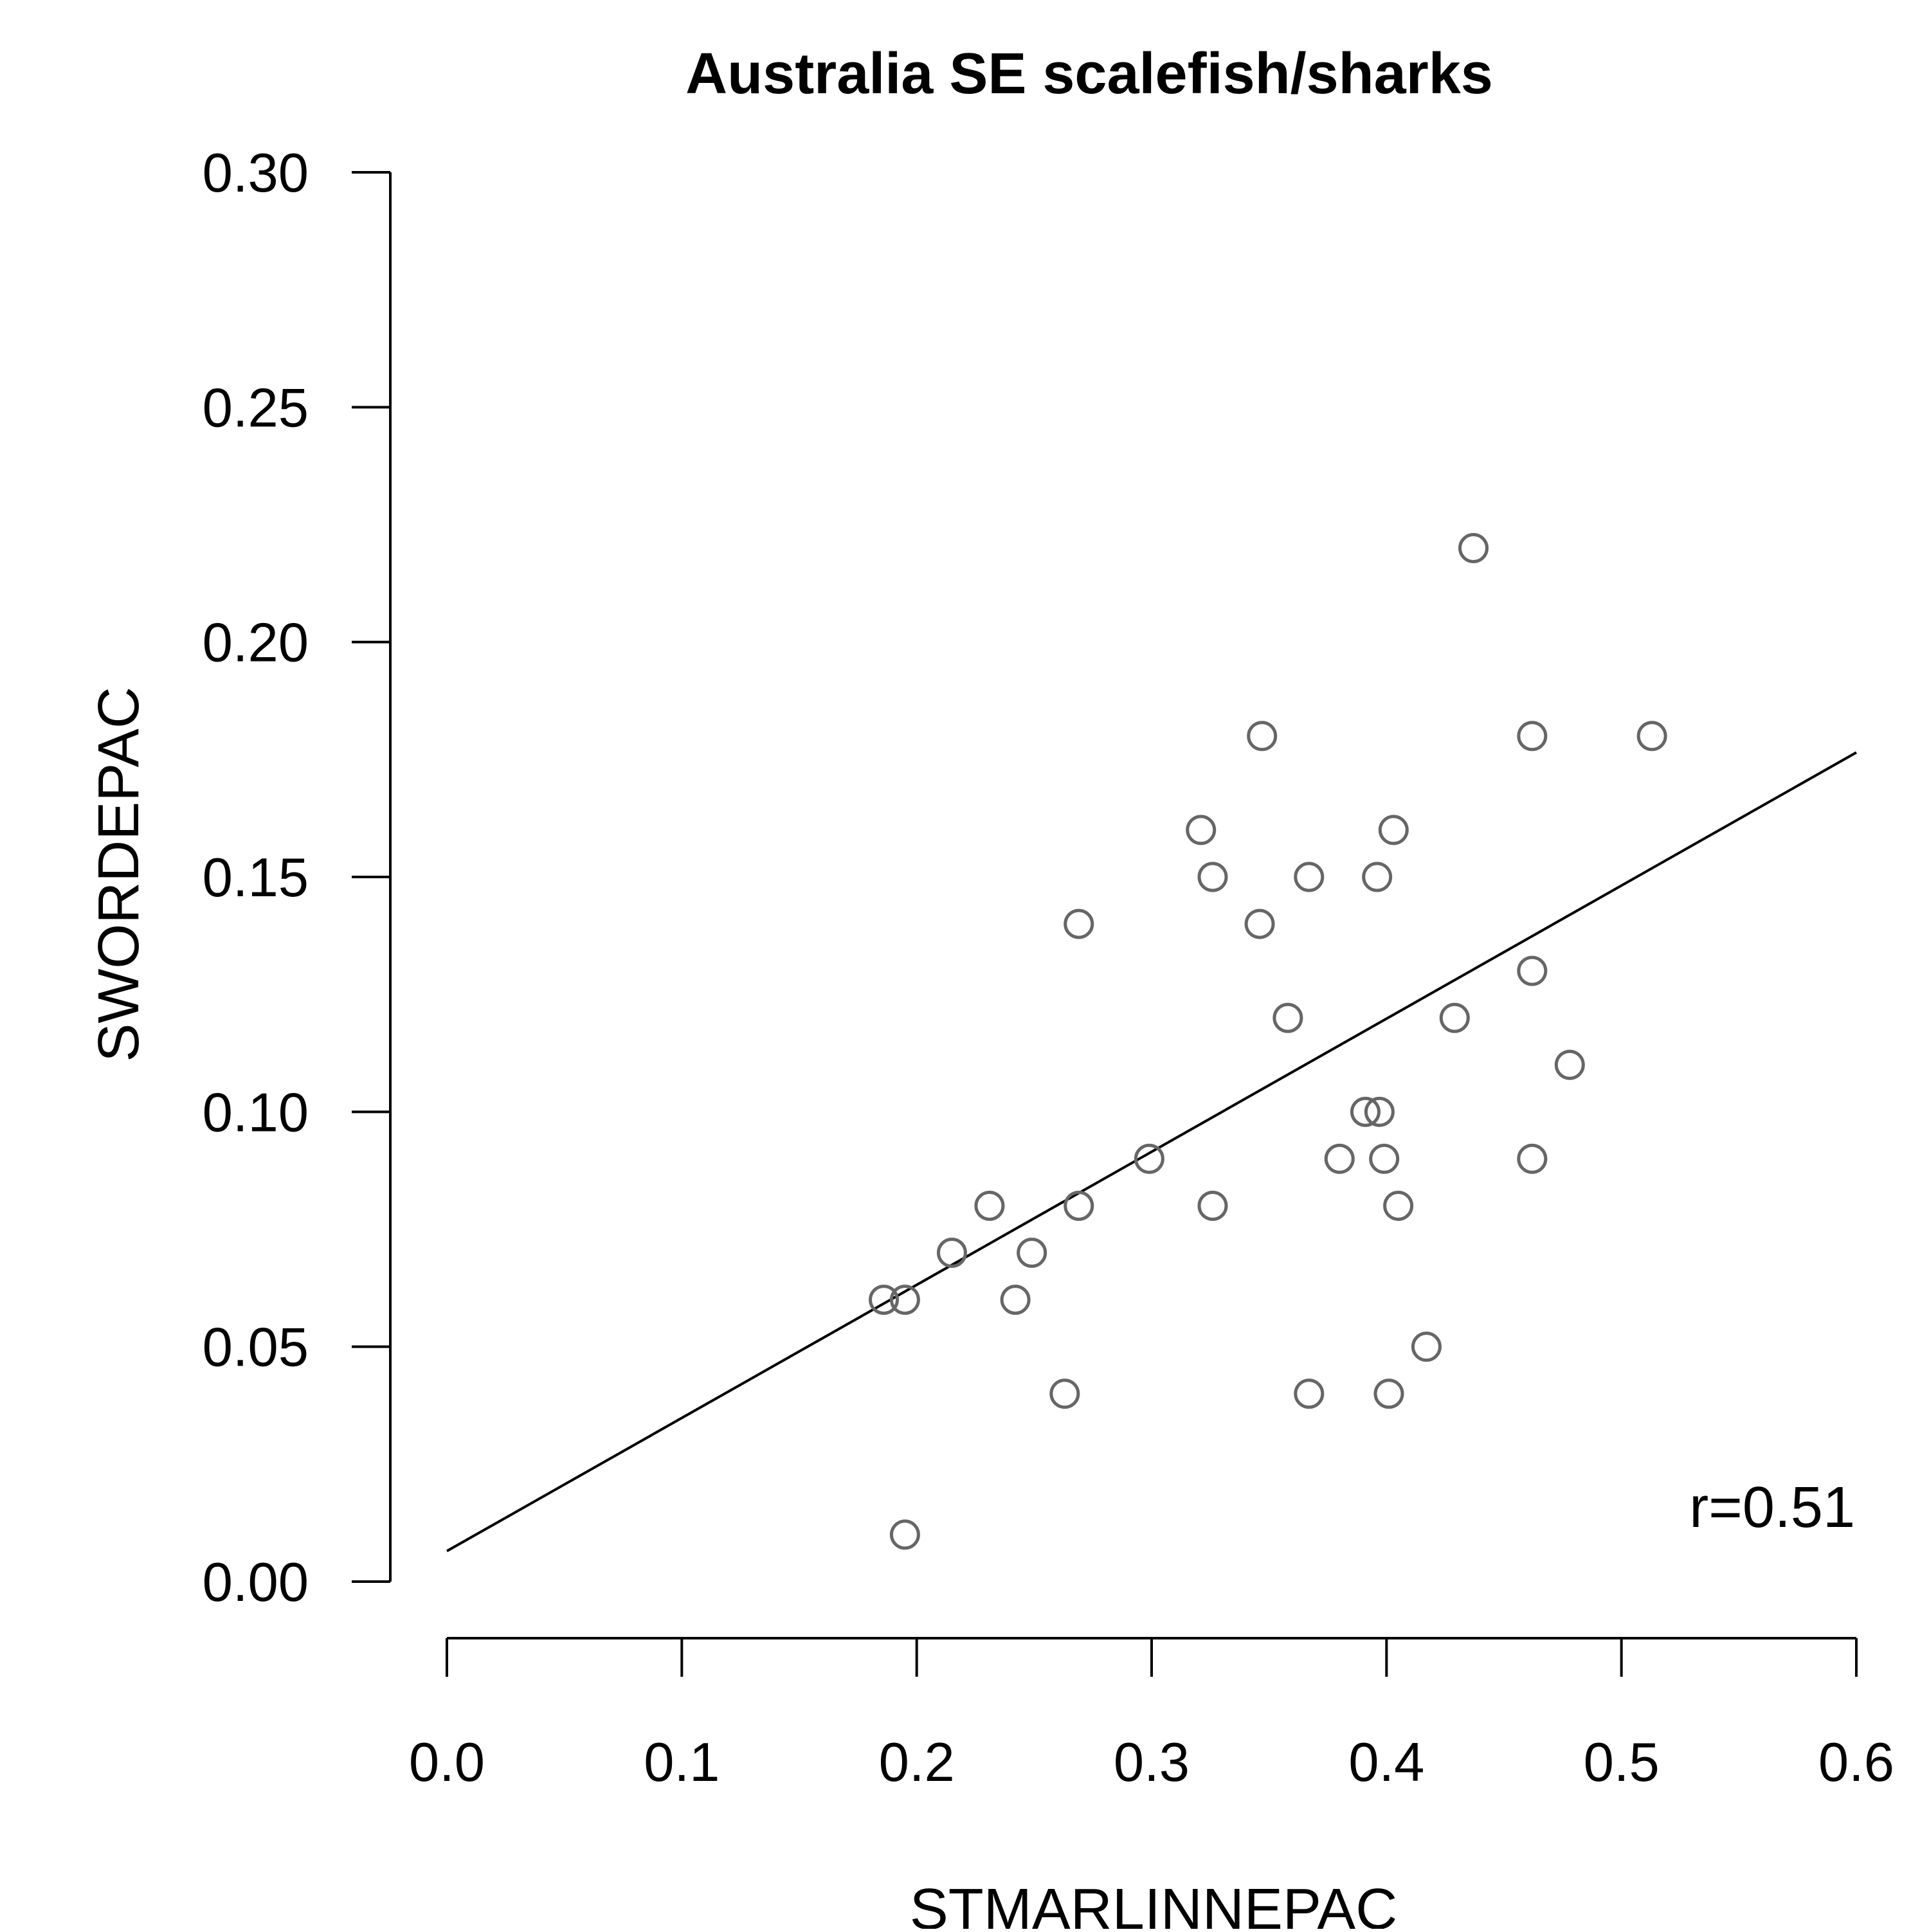 The width and height of the screenshot is (1929, 1932). What do you see at coordinates (256, 1583) in the screenshot?
I see `y-tick-label: 0.00` at bounding box center [256, 1583].